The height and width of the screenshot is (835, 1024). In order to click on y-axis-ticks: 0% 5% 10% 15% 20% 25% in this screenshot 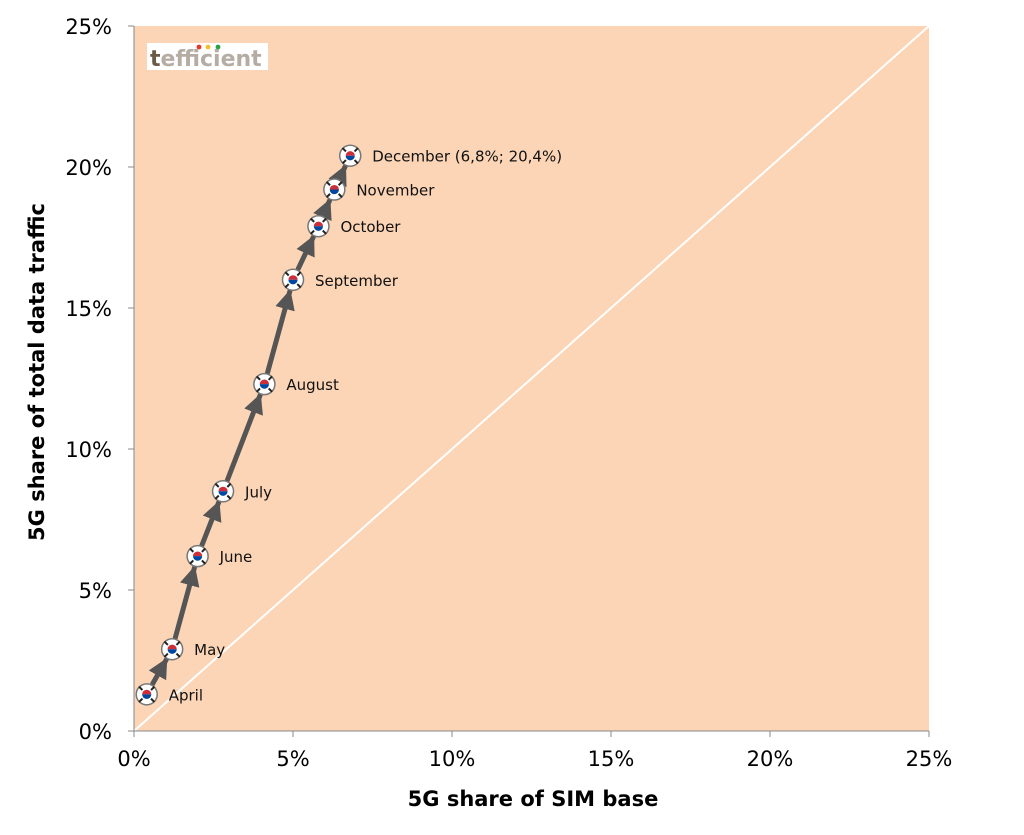, I will do `click(99, 379)`.